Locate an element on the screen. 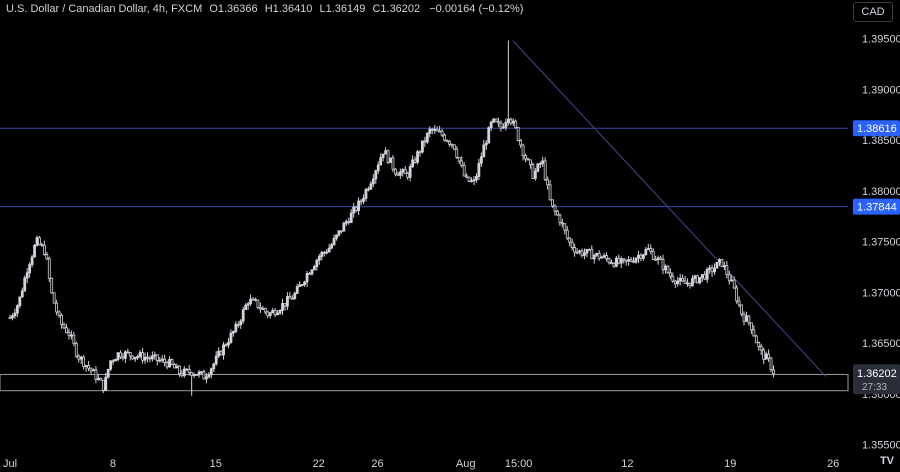  currency-button: CAD is located at coordinates (873, 12).